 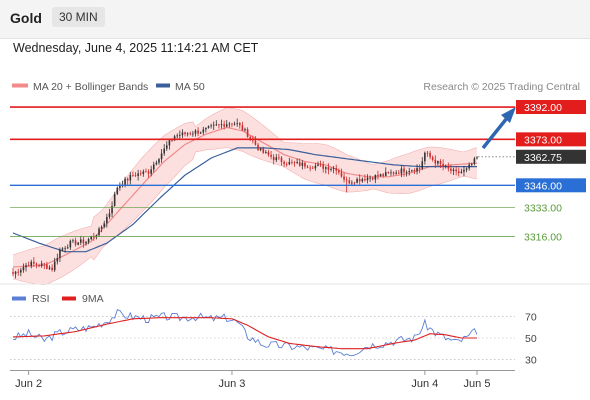 What do you see at coordinates (543, 208) in the screenshot?
I see `price-level-label: 3333.00` at bounding box center [543, 208].